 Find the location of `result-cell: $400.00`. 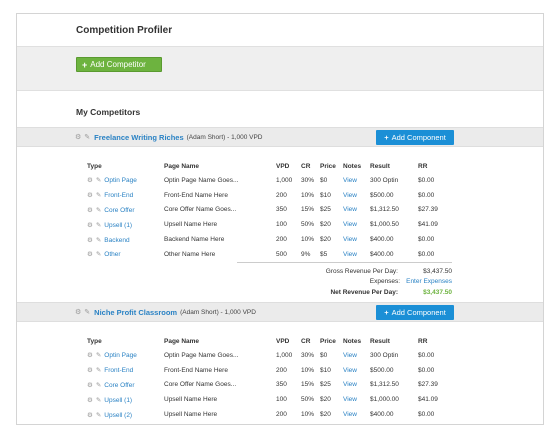

result-cell: $400.00 is located at coordinates (382, 254).